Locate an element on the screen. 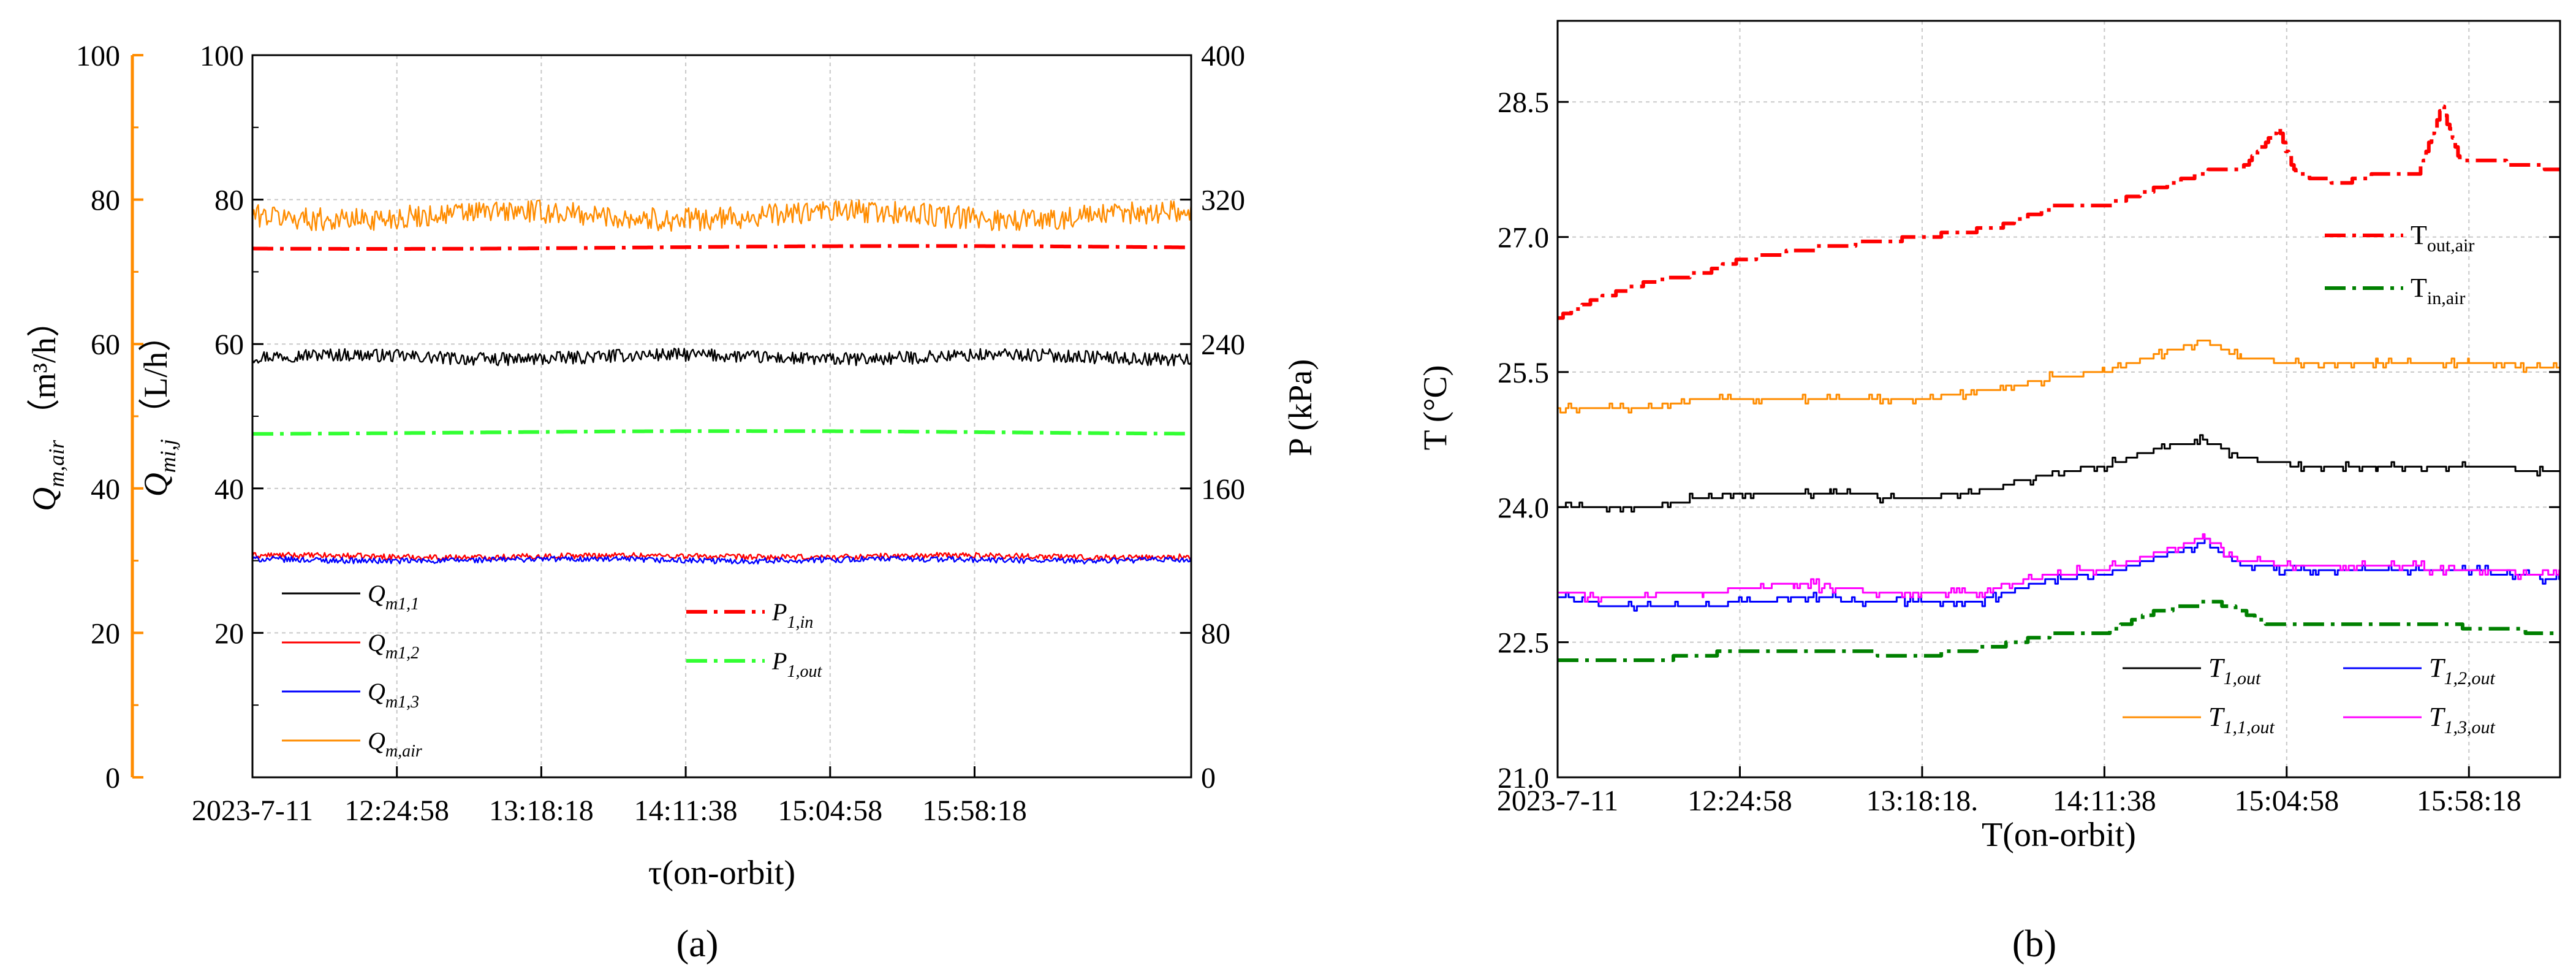 This screenshot has width=2576, height=979. b-y-axis-title: T (°C) is located at coordinates (1435, 407).